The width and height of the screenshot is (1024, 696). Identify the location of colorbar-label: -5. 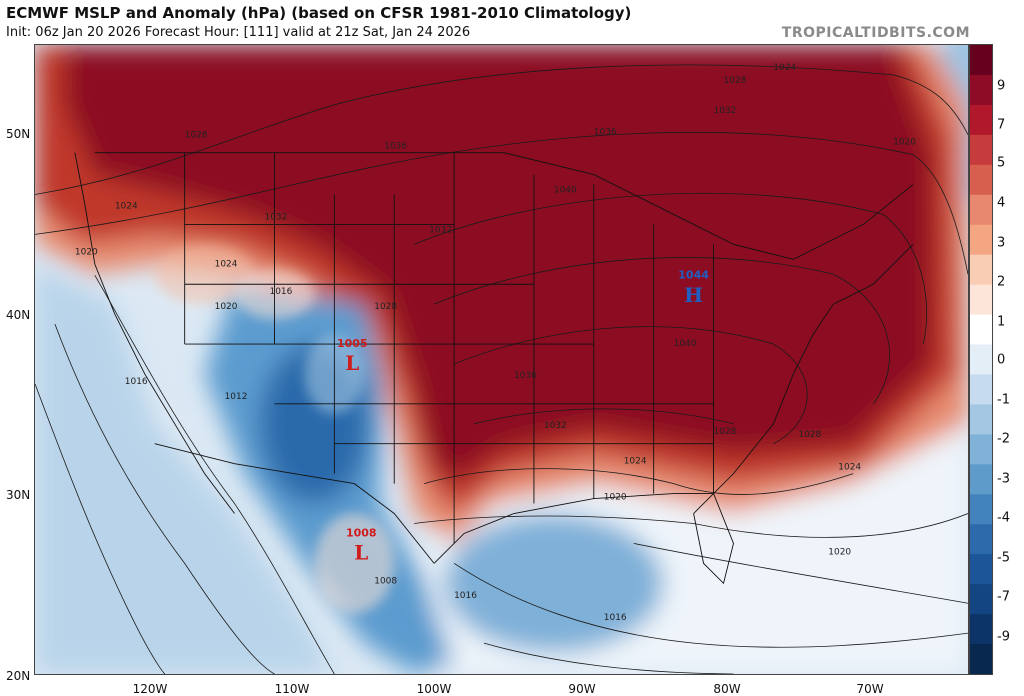
(1003, 558).